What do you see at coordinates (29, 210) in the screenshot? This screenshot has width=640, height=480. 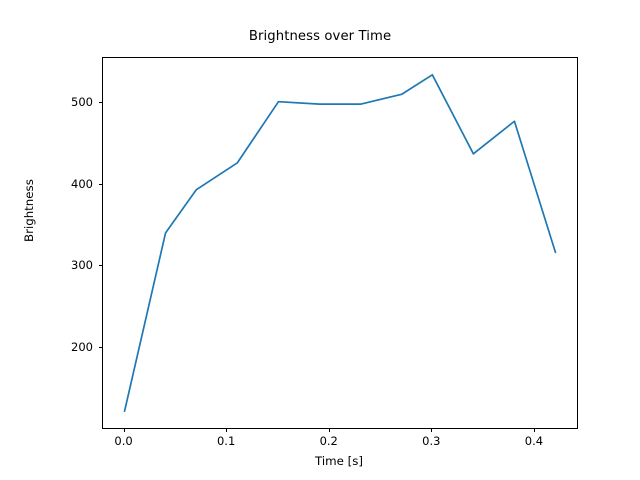 I see `y-axis-label: Brightness` at bounding box center [29, 210].